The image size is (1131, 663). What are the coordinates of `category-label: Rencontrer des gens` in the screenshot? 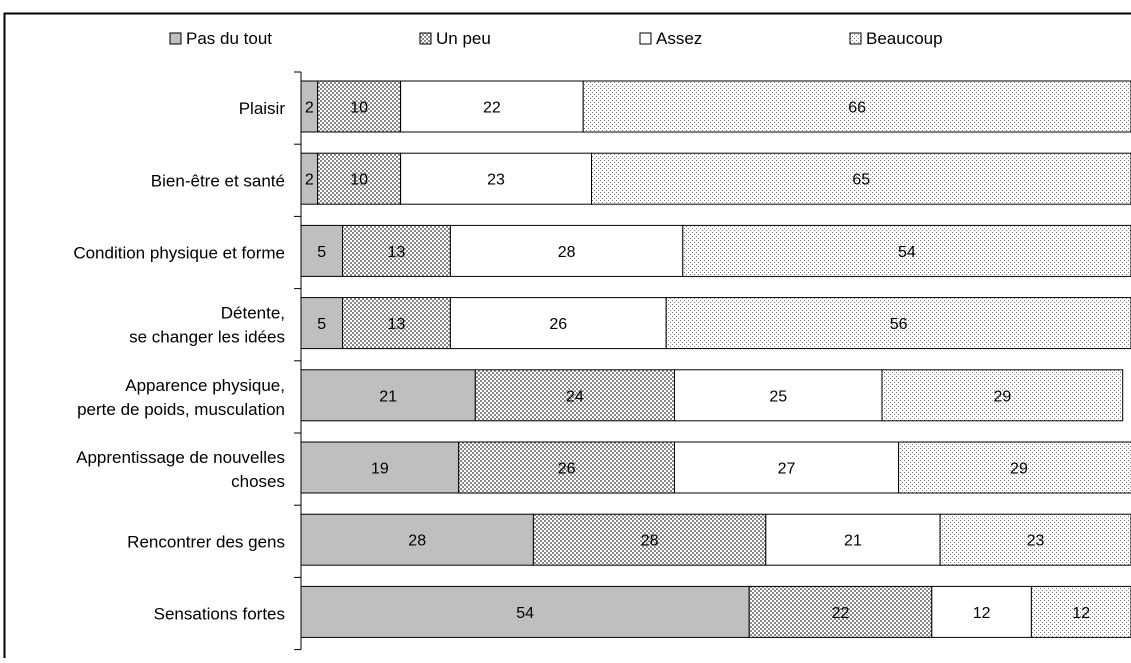 It's located at (206, 541).